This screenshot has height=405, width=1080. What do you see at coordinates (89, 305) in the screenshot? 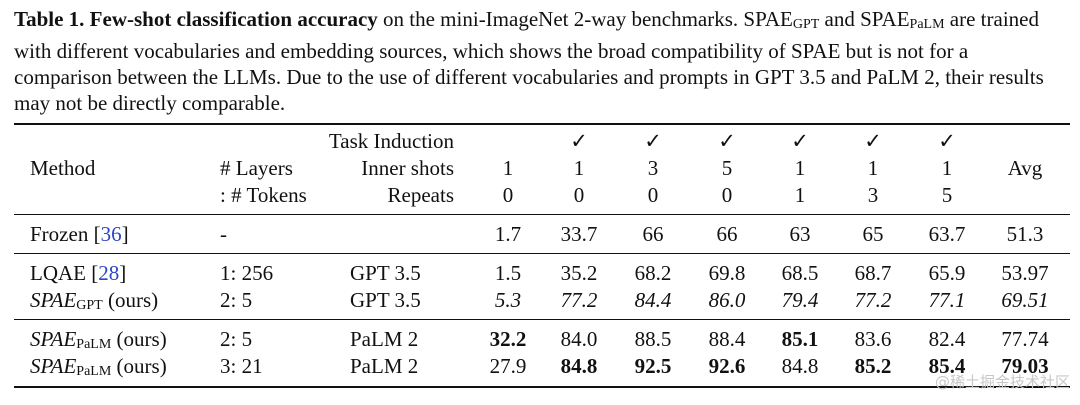
I see `method-subscript: GPT` at bounding box center [89, 305].